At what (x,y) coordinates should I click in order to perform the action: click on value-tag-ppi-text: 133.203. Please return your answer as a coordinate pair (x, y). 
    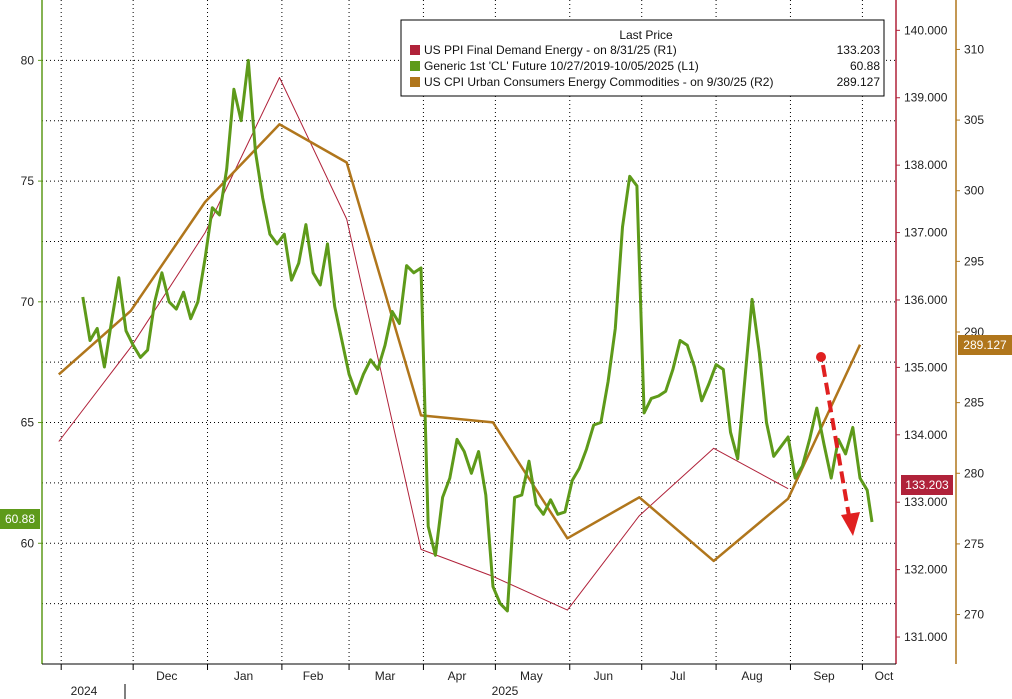
    Looking at the image, I should click on (927, 485).